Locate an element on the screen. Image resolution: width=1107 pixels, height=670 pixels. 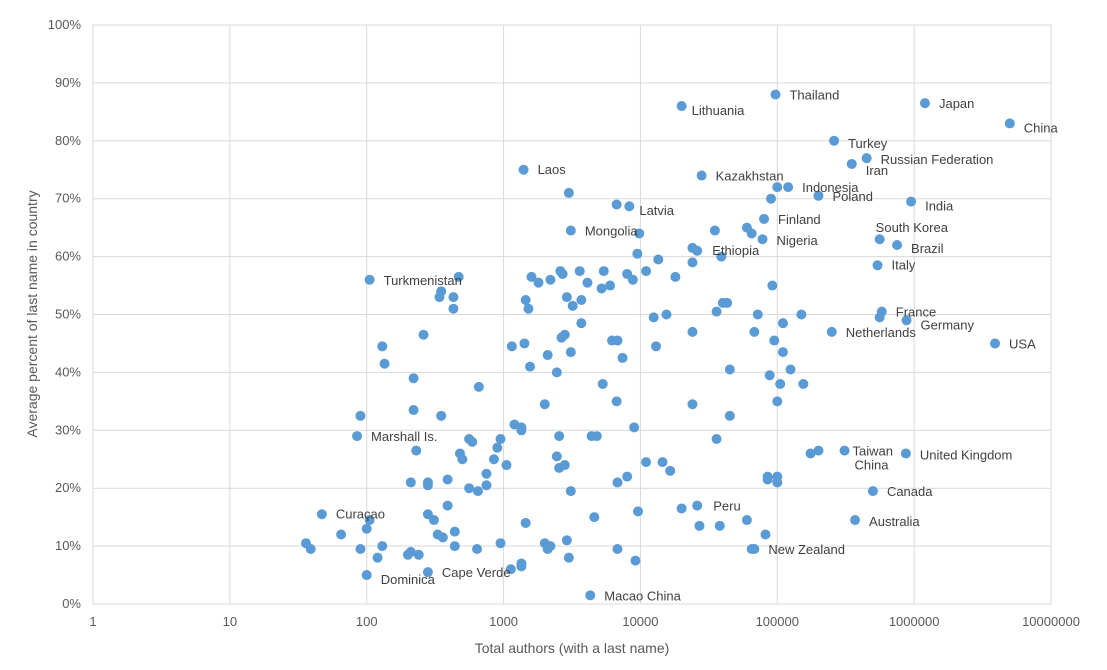
y-tick-label: 40% is located at coordinates (68, 371).